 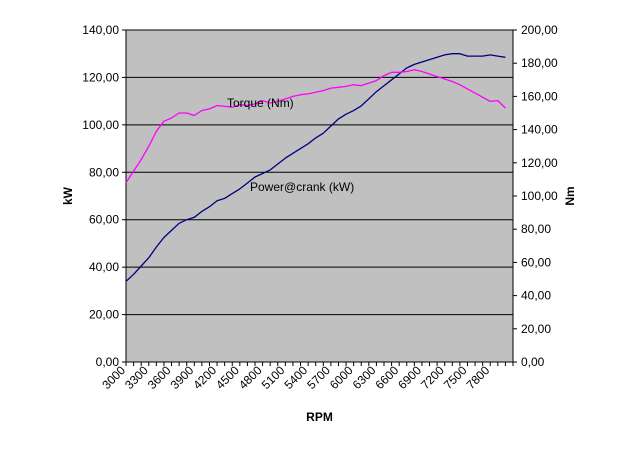 What do you see at coordinates (432, 377) in the screenshot?
I see `x-tick-label: 7200` at bounding box center [432, 377].